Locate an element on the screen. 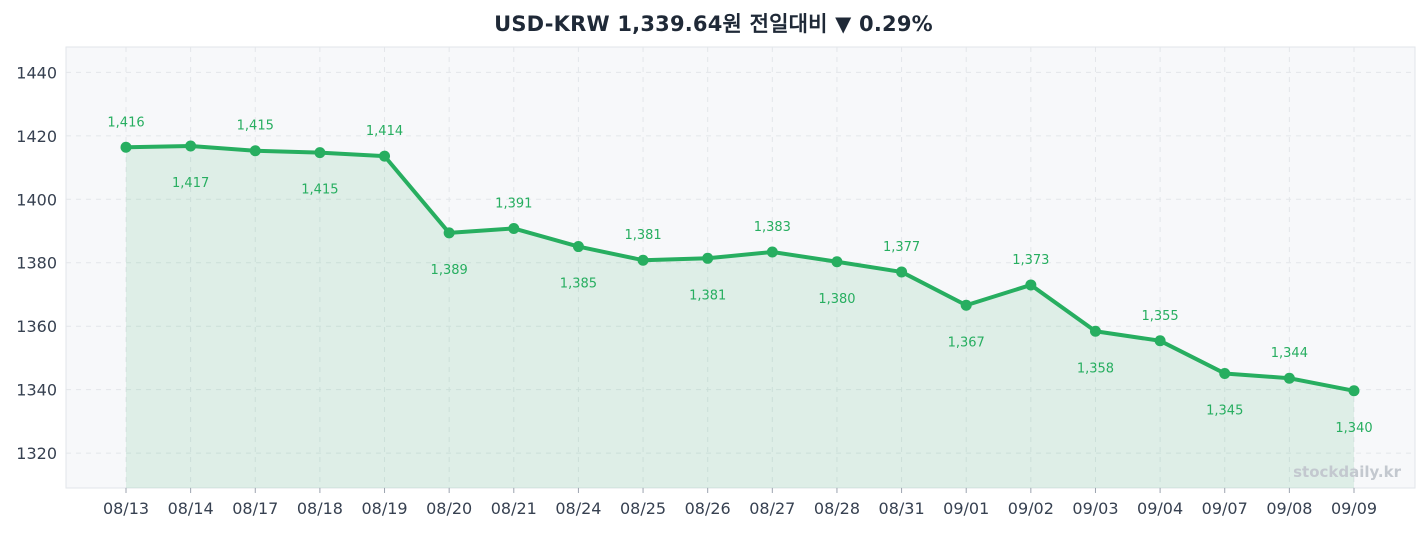  x-tick-label: 08/18 is located at coordinates (320, 508).